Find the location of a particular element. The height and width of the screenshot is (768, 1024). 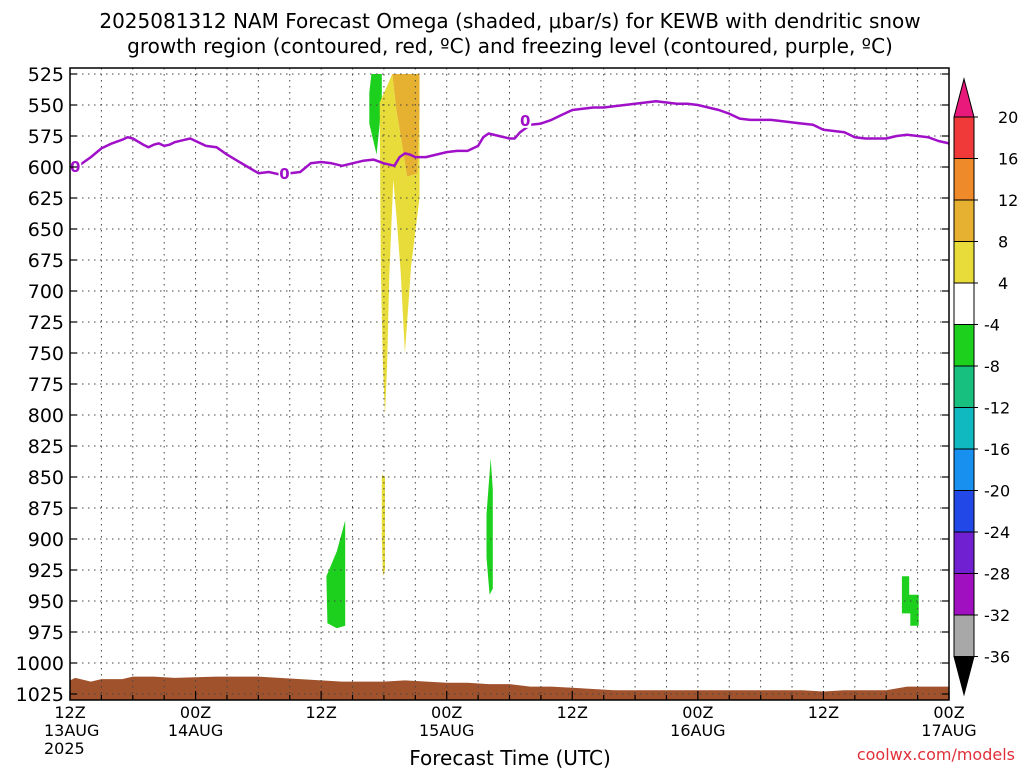

x-tick-label-48-1: 12Z is located at coordinates (572, 712).